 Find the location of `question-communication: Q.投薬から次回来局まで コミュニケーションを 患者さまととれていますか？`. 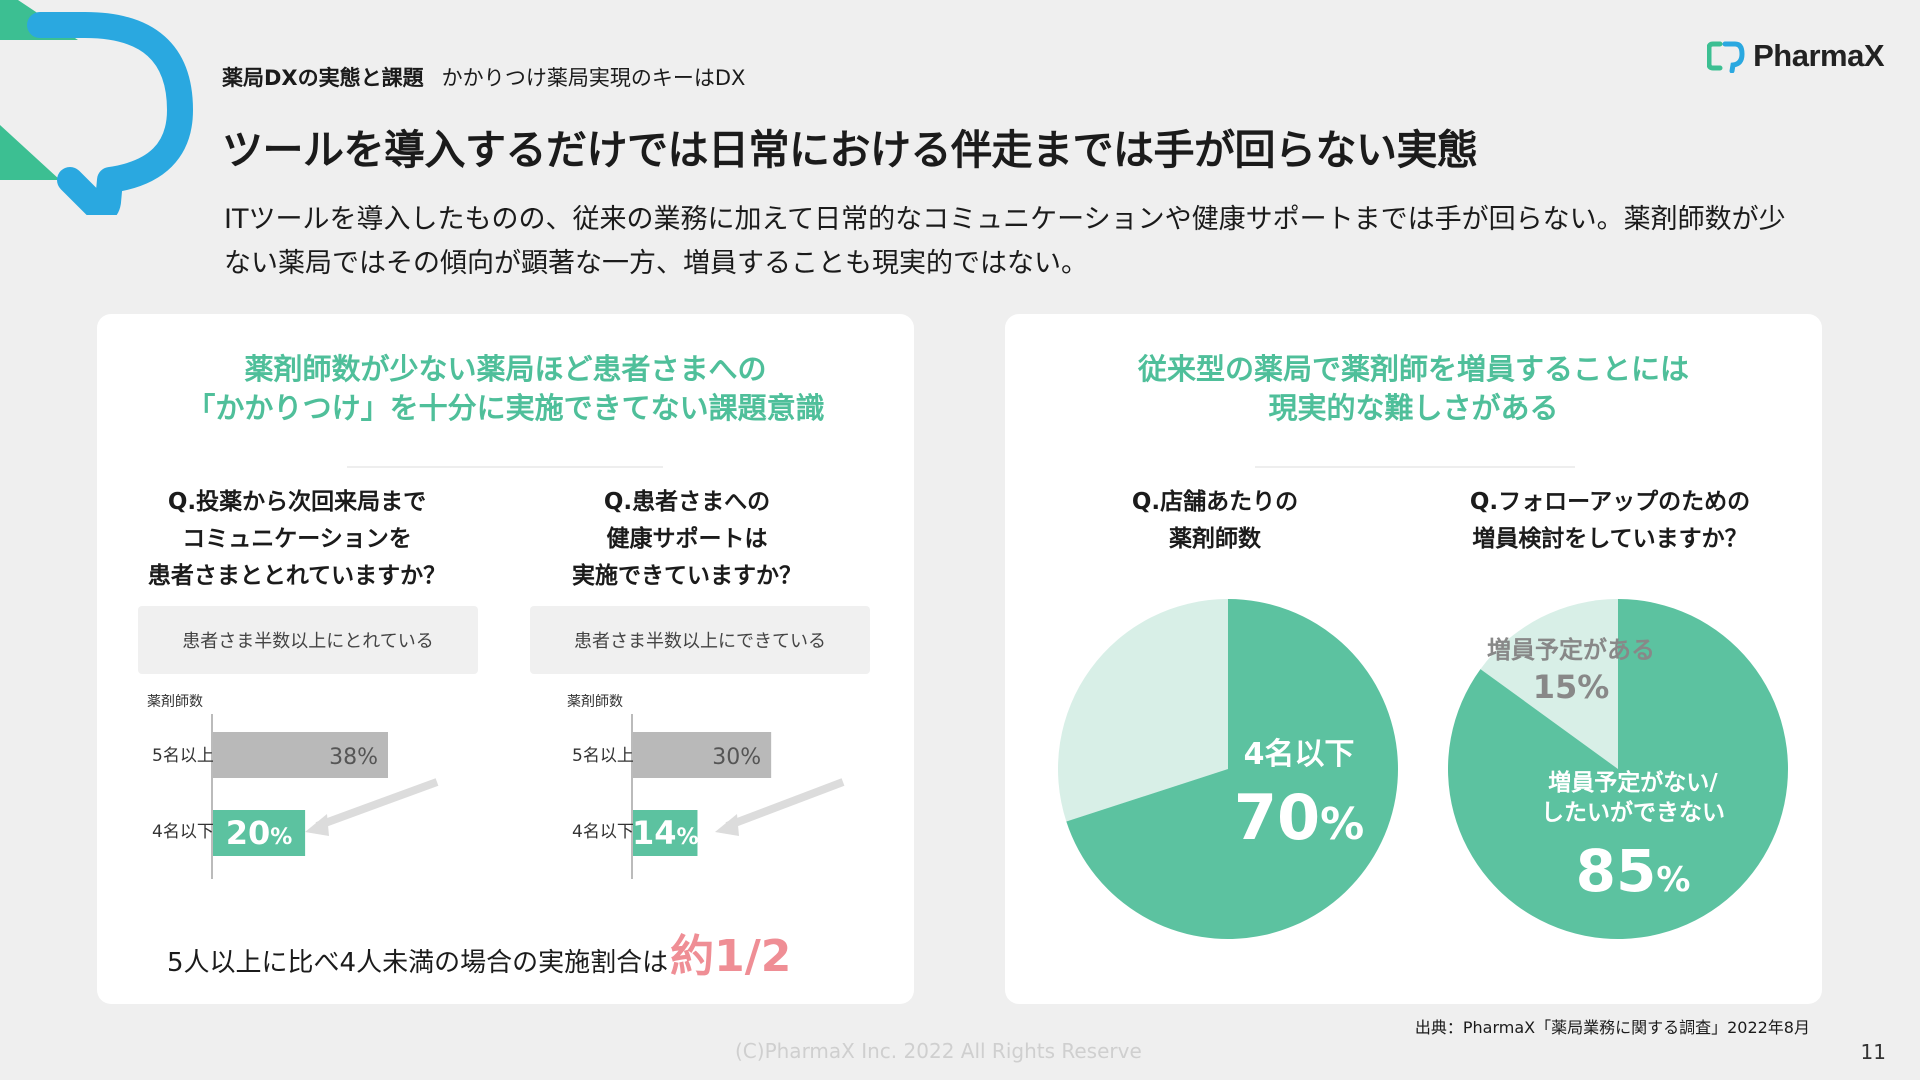

question-communication: Q.投薬から次回来局まで コミュニケーションを 患者さまととれていますか？ is located at coordinates (297, 539).